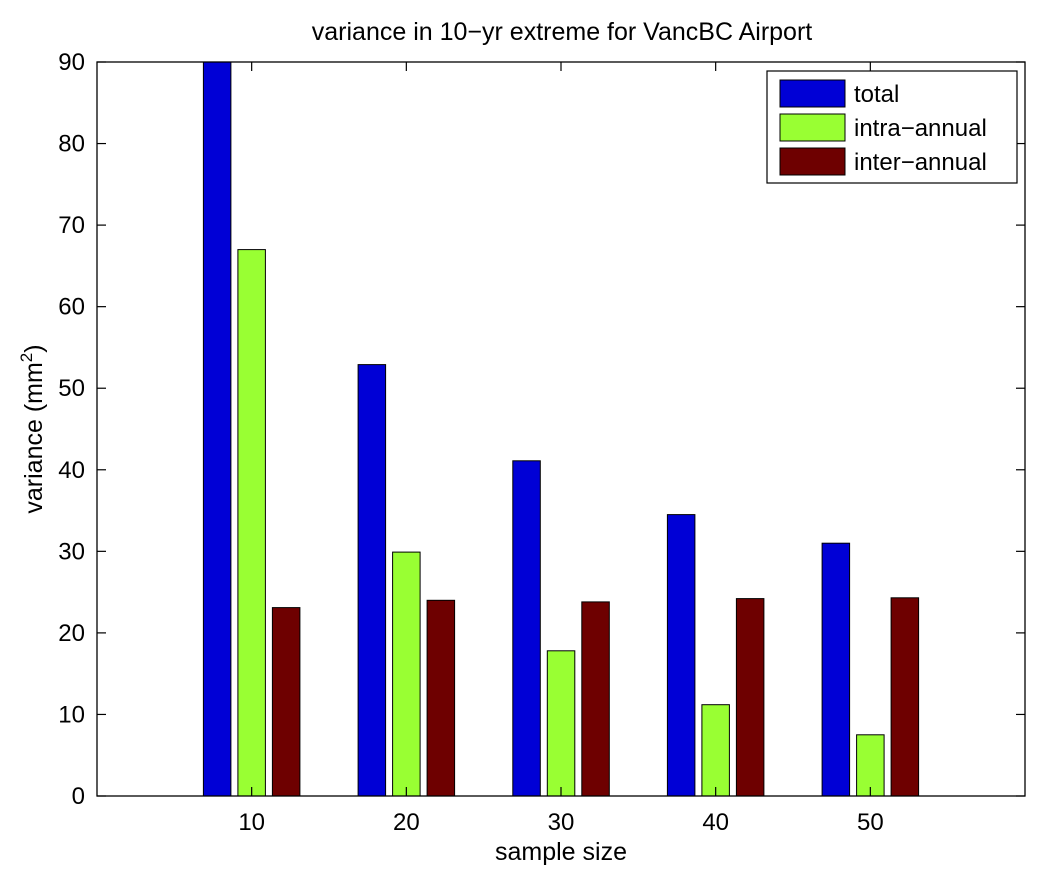 Image resolution: width=1040 pixels, height=871 pixels. What do you see at coordinates (71, 388) in the screenshot?
I see `y-tick-label: 50` at bounding box center [71, 388].